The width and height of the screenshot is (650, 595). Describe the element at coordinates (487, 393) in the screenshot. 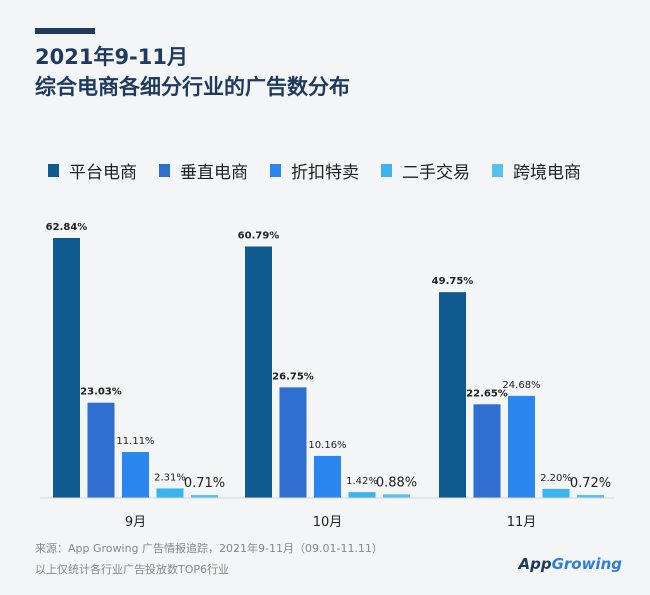

I see `data-label: 22.65%` at that location.